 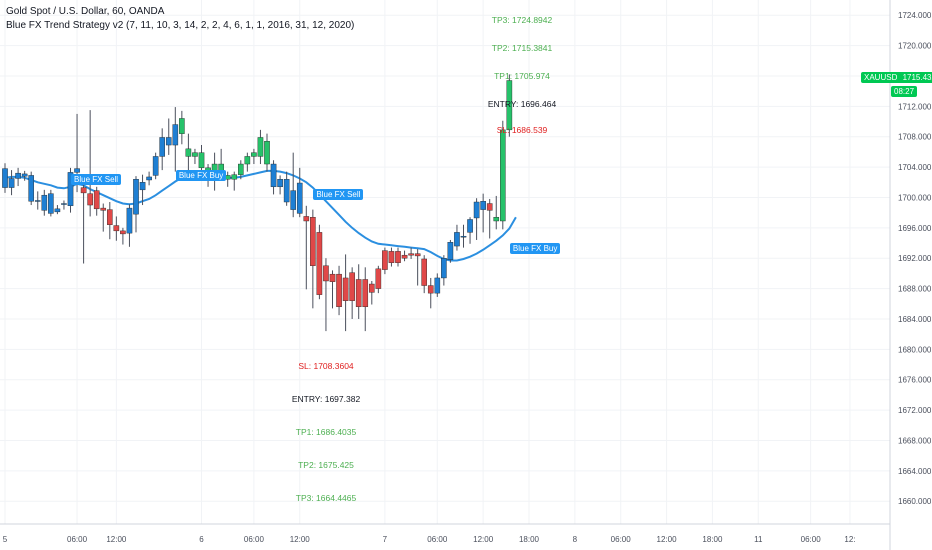 What do you see at coordinates (529, 539) in the screenshot?
I see `time-tick-label: 18:00` at bounding box center [529, 539].